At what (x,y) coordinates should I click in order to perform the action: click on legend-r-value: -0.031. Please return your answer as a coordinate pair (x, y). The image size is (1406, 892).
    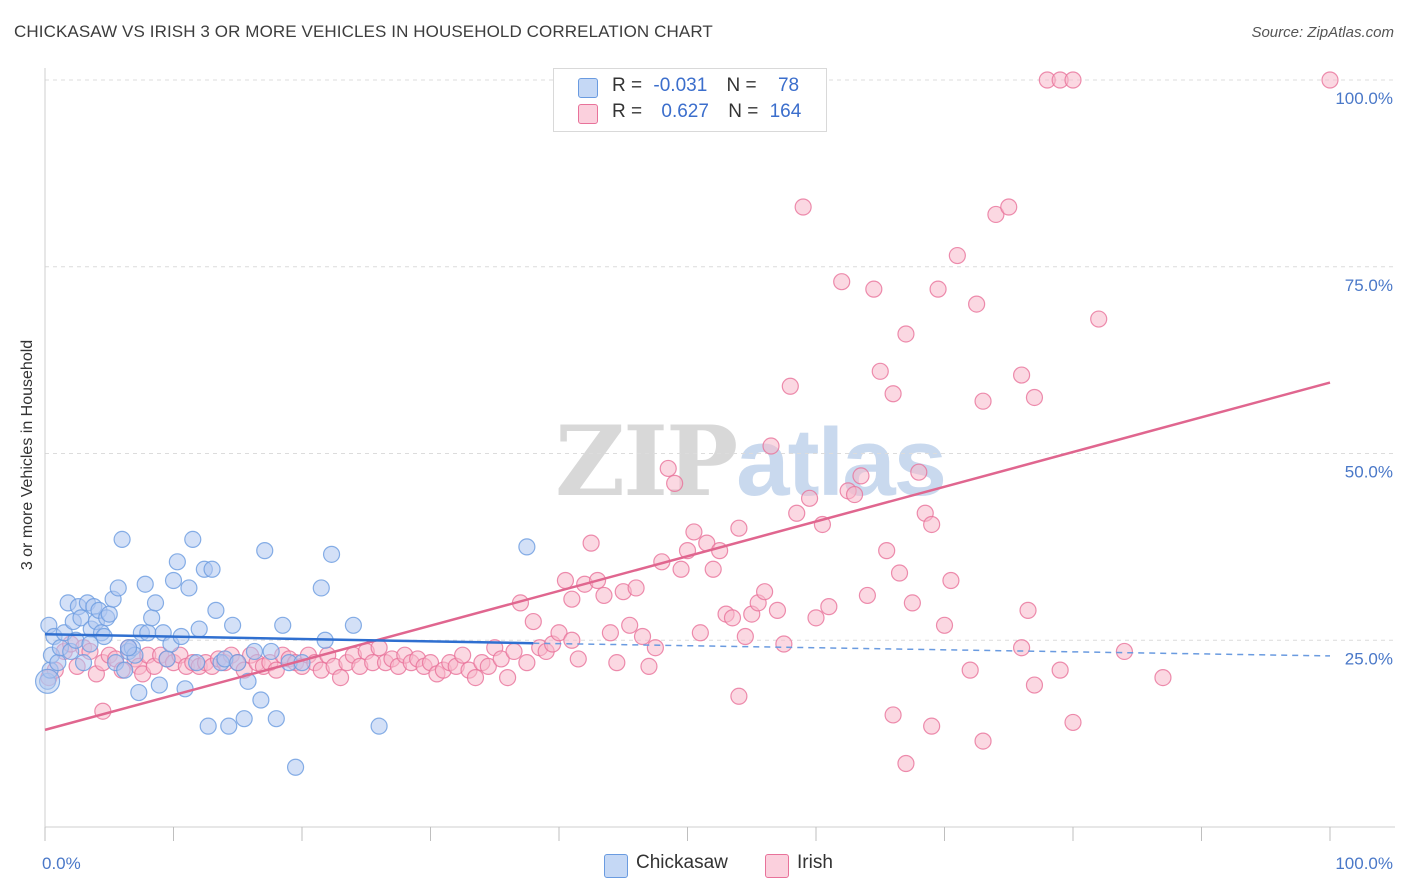
    Looking at the image, I should click on (680, 85).